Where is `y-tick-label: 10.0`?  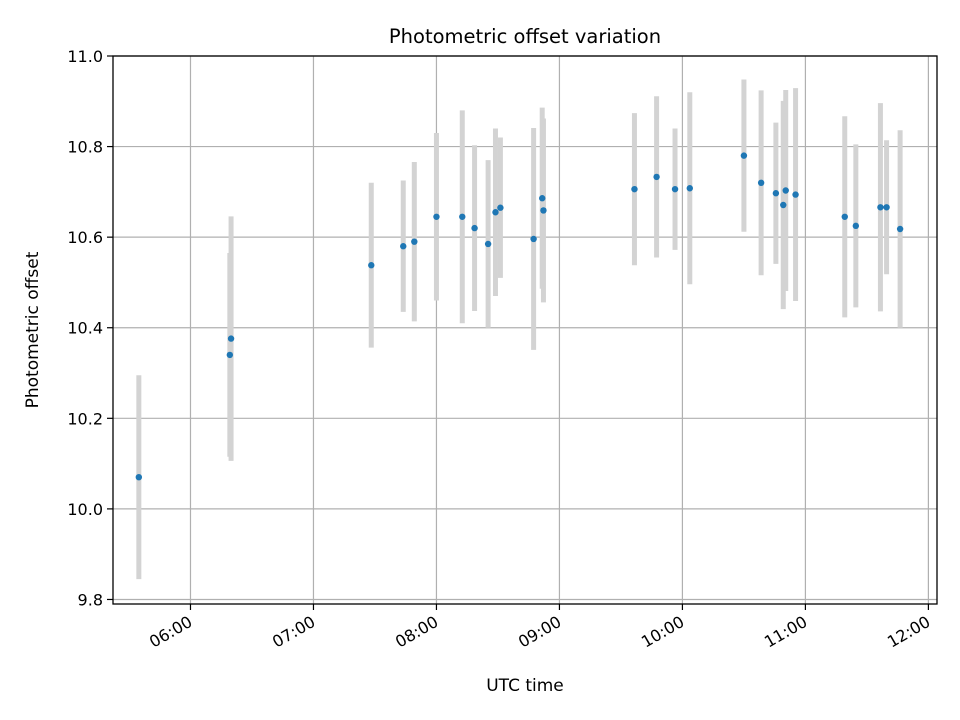 y-tick-label: 10.0 is located at coordinates (85, 509).